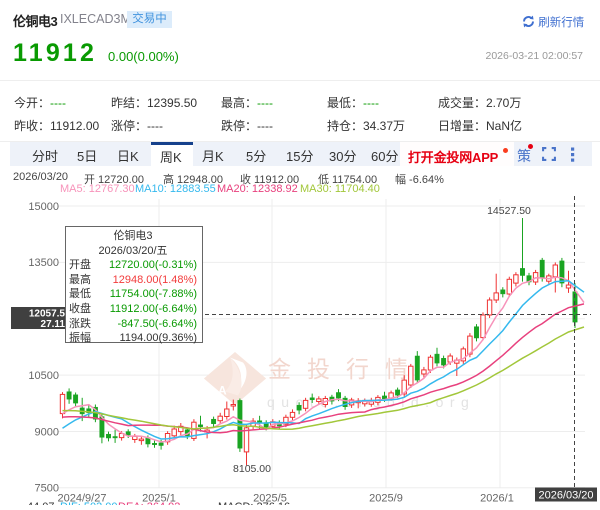  Describe the element at coordinates (497, 499) in the screenshot. I see `svg-text: 2026/1` at that location.